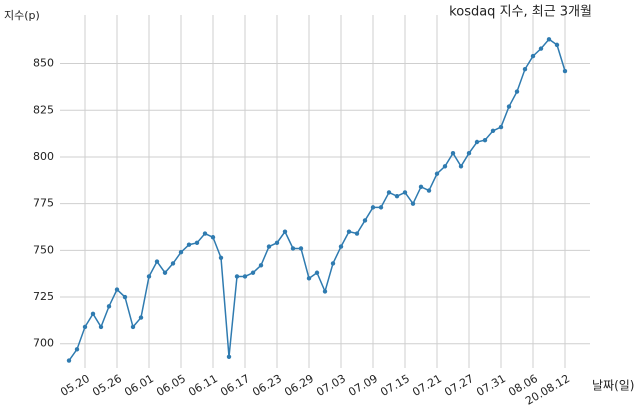 This screenshot has width=640, height=418. Describe the element at coordinates (107, 385) in the screenshot. I see `x-tick-label: 05.26` at that location.